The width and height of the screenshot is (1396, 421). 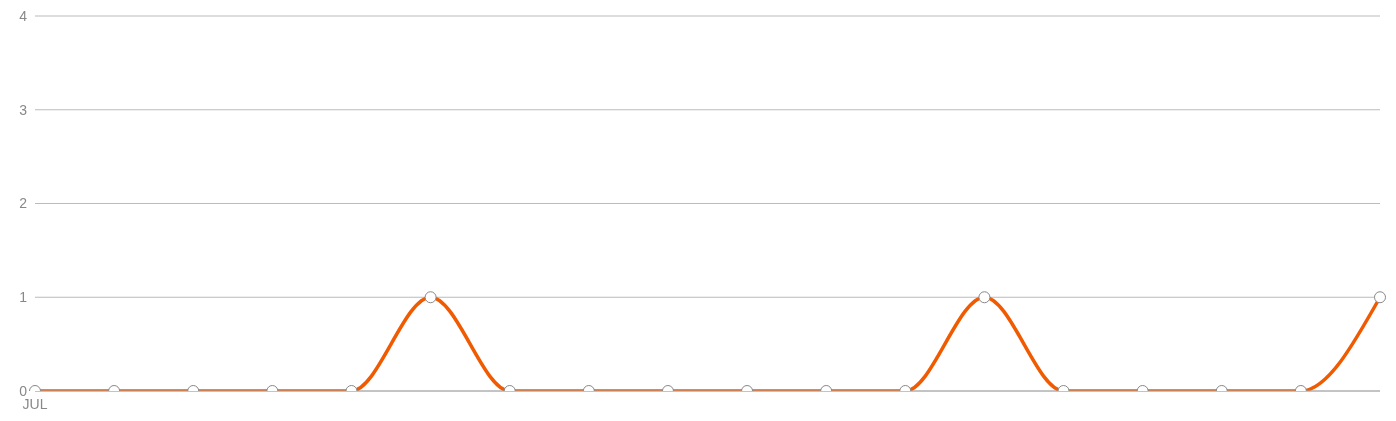 I want to click on y-tick-label: 4, so click(x=23, y=15).